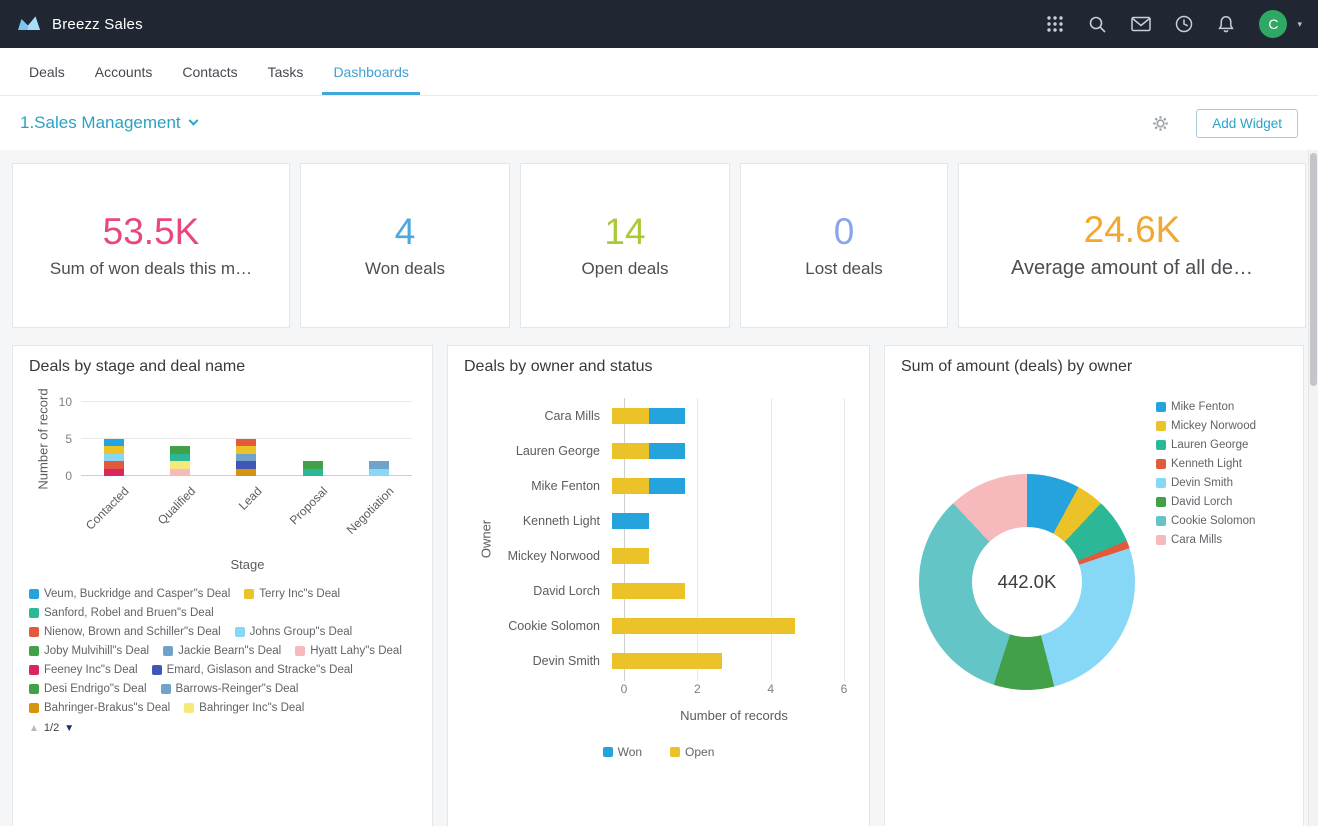 This screenshot has width=1318, height=826. I want to click on settings-gear-icon, so click(1160, 123).